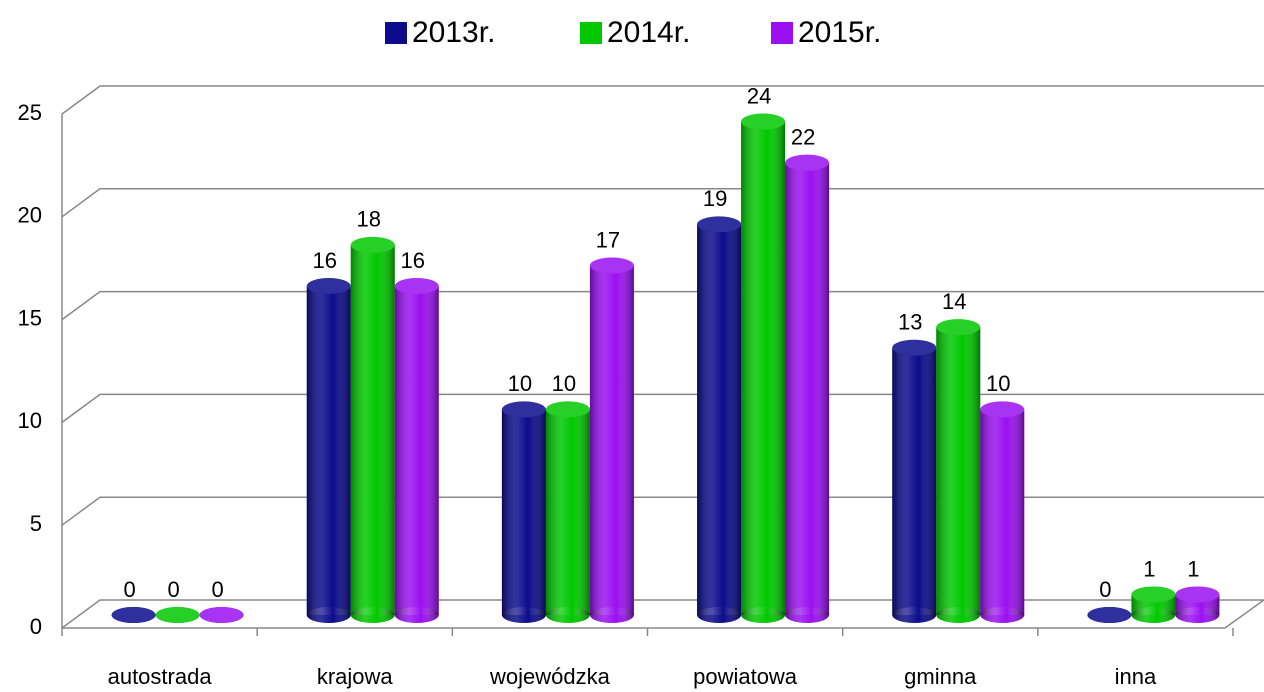  I want to click on y-tick-label: 20, so click(30, 215).